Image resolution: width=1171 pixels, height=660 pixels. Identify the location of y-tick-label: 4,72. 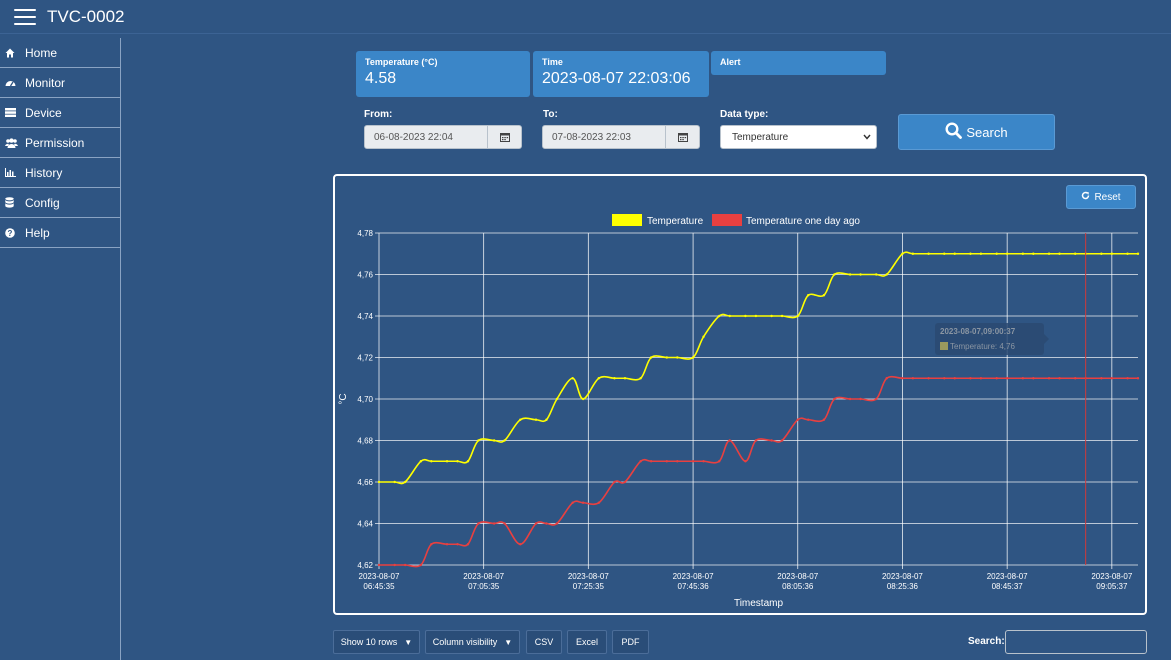
(365, 358).